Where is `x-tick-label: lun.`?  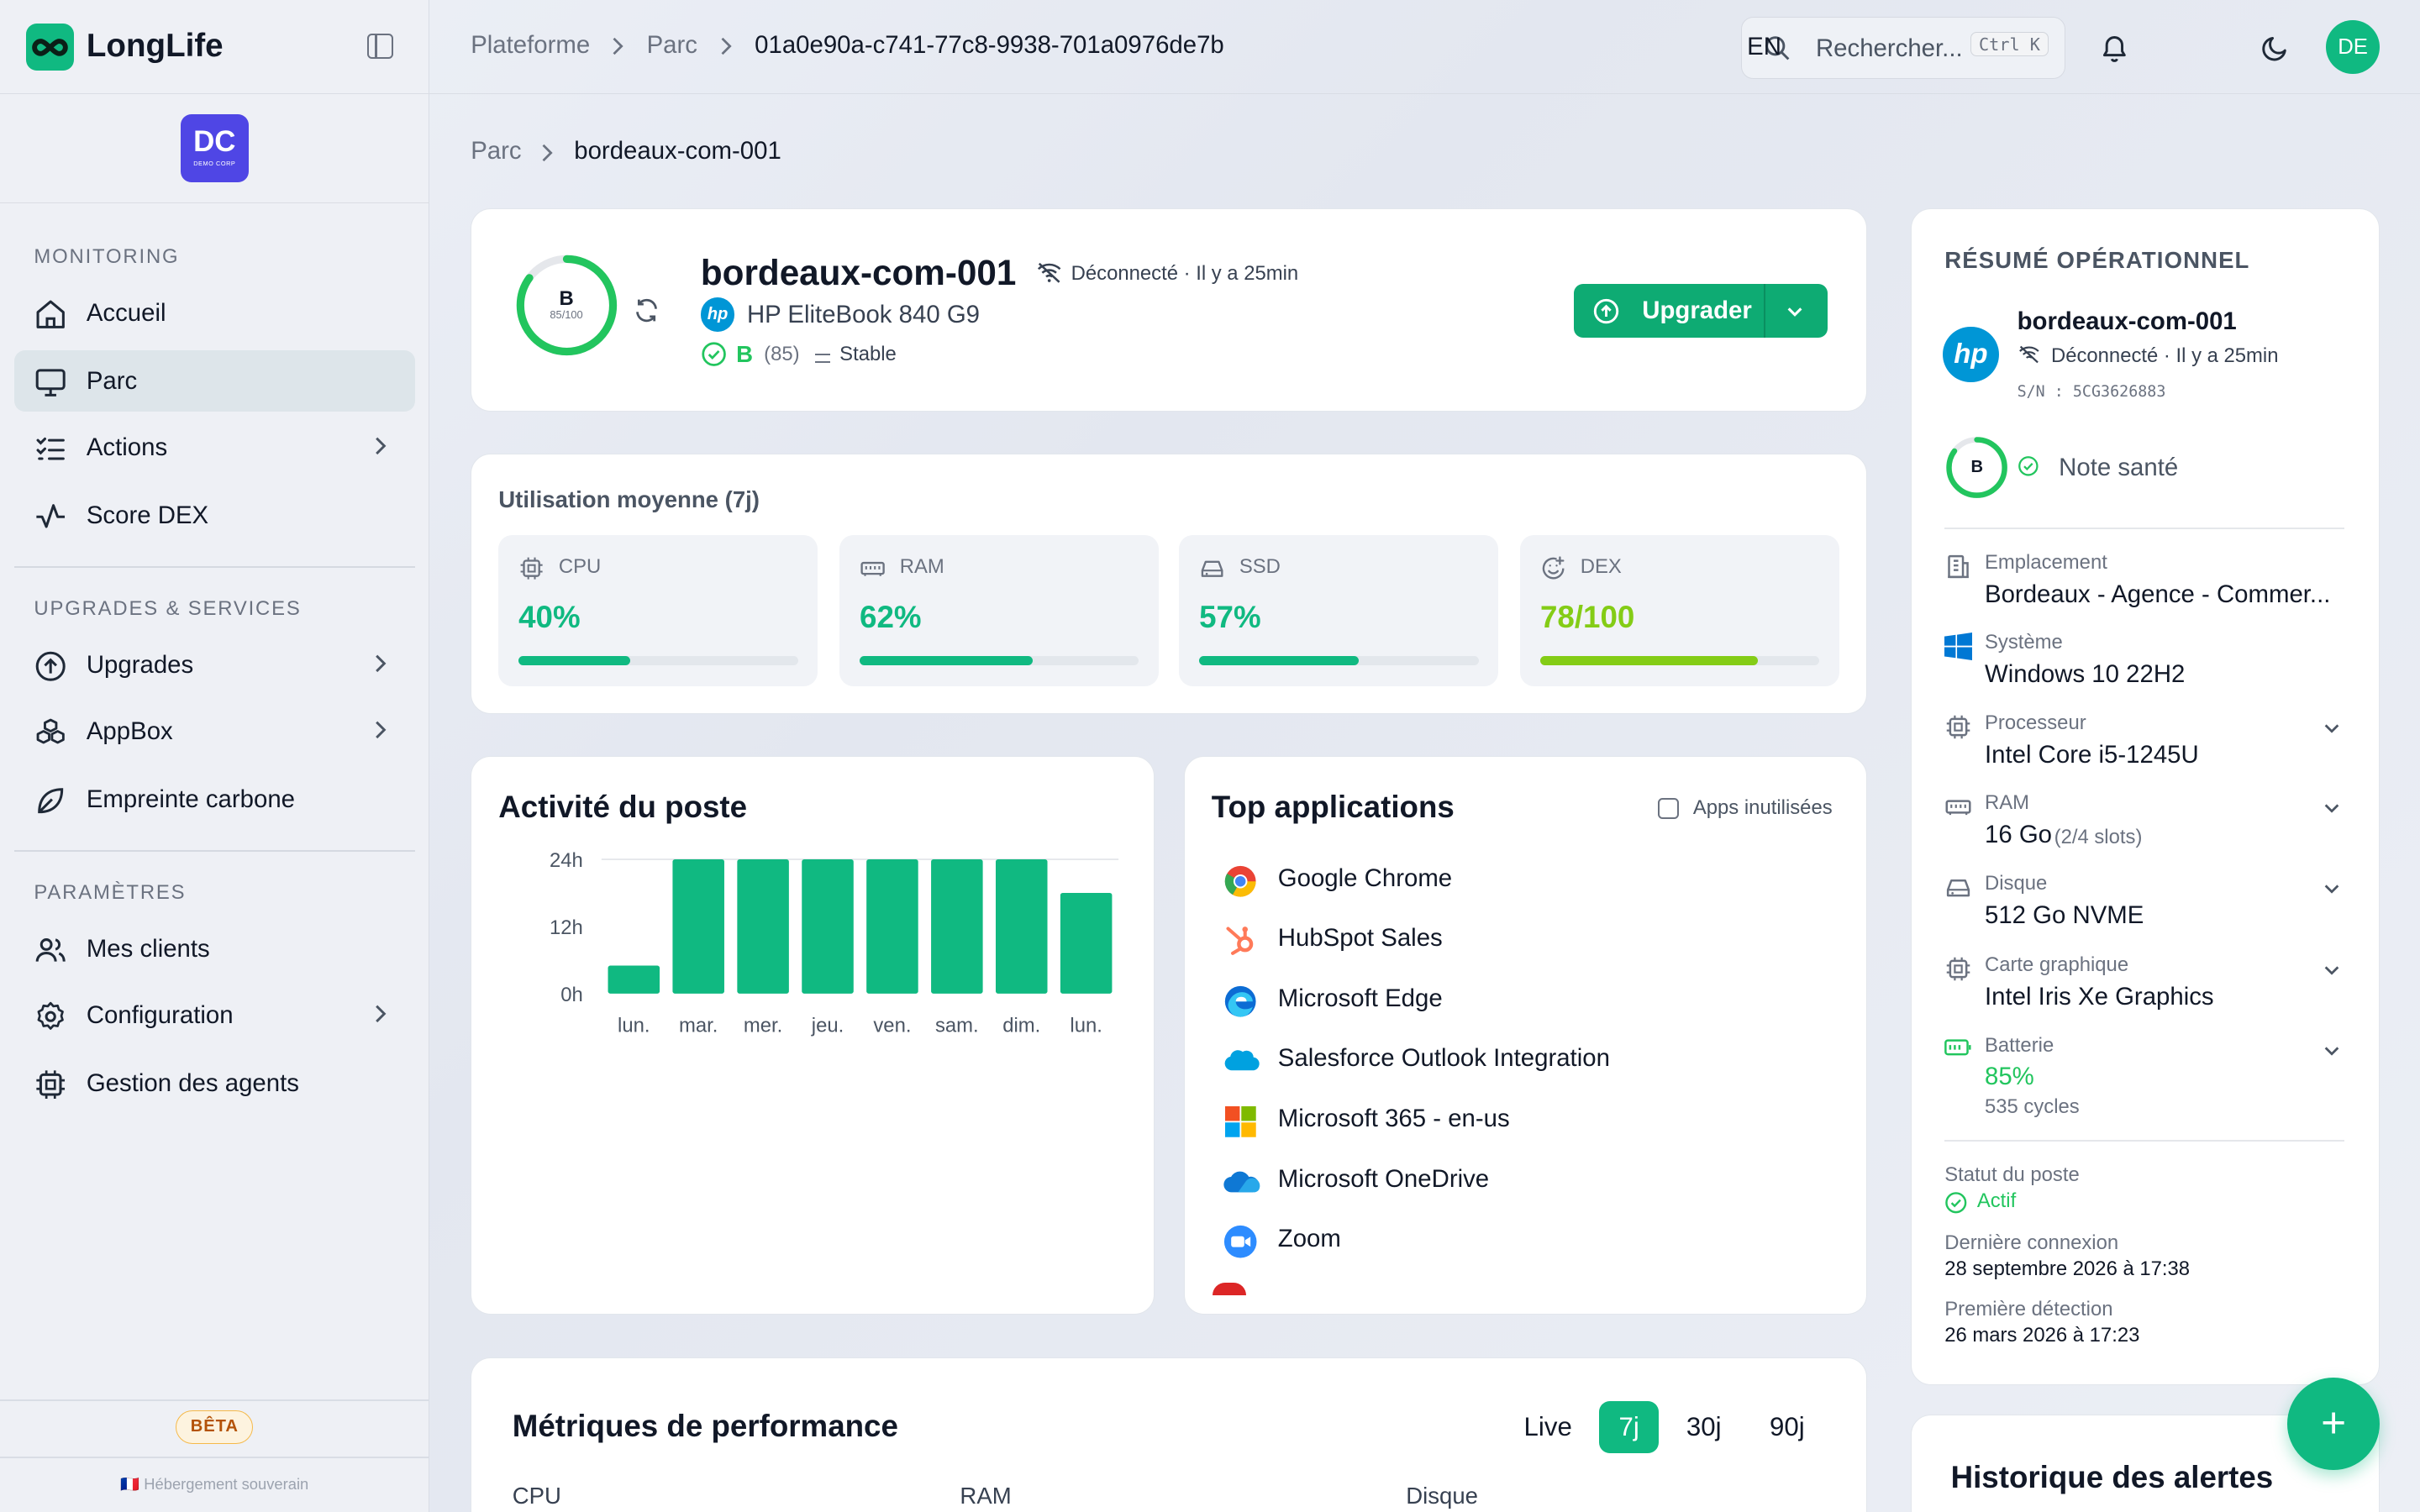
x-tick-label: lun. is located at coordinates (634, 1026).